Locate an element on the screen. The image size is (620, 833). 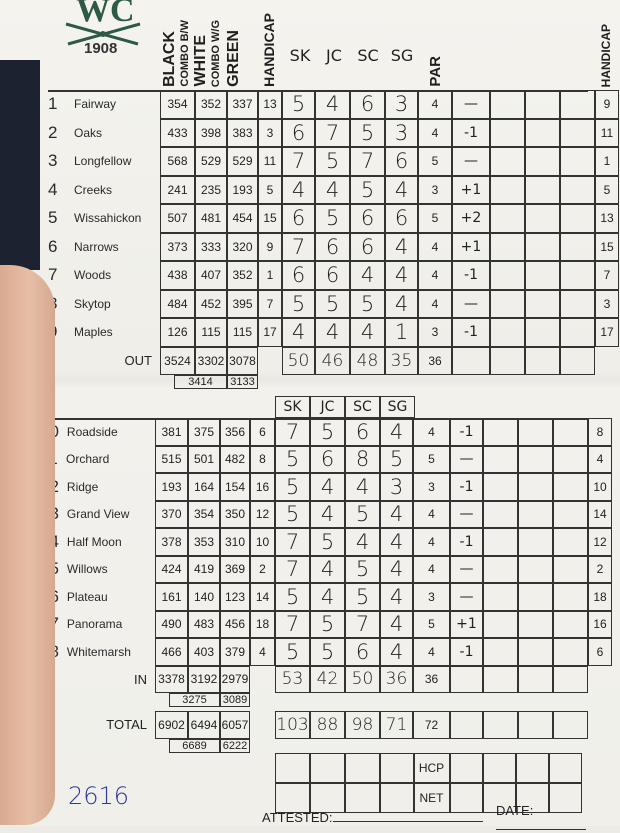
player-total: 98 is located at coordinates (362, 725).